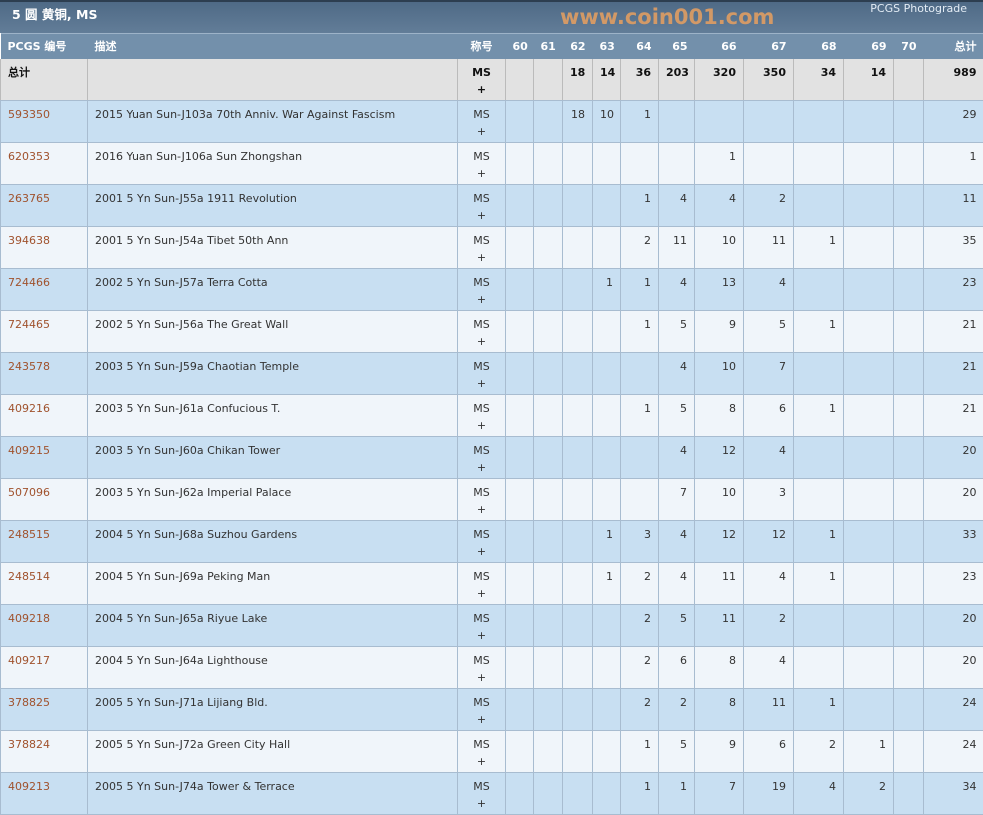 Image resolution: width=983 pixels, height=815 pixels. I want to click on pcgs-number-link: 409217, so click(29, 660).